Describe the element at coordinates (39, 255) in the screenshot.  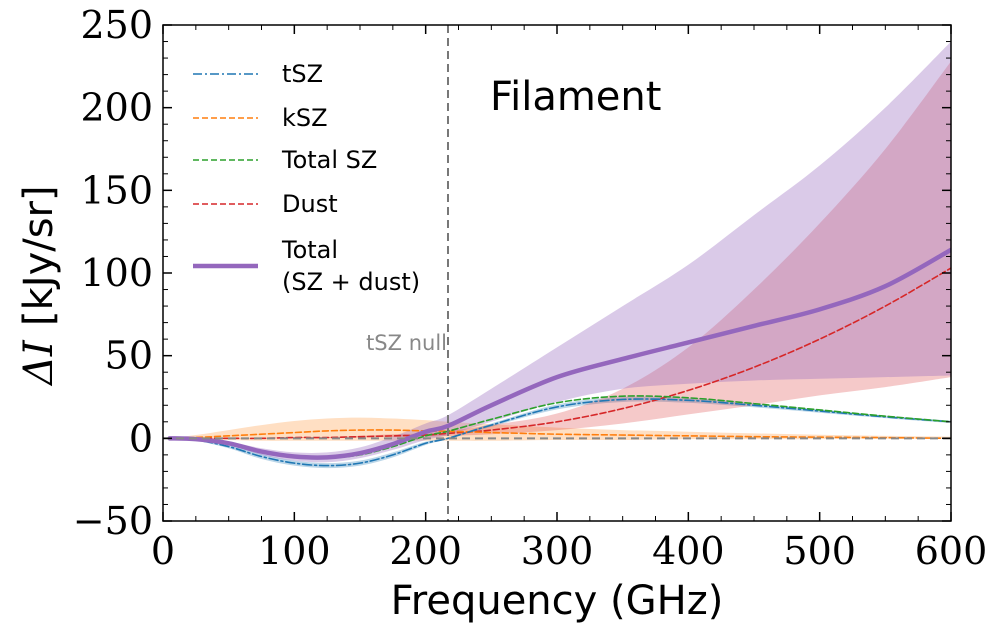
I see `y-axis-label-units: [kJy/sr]` at that location.